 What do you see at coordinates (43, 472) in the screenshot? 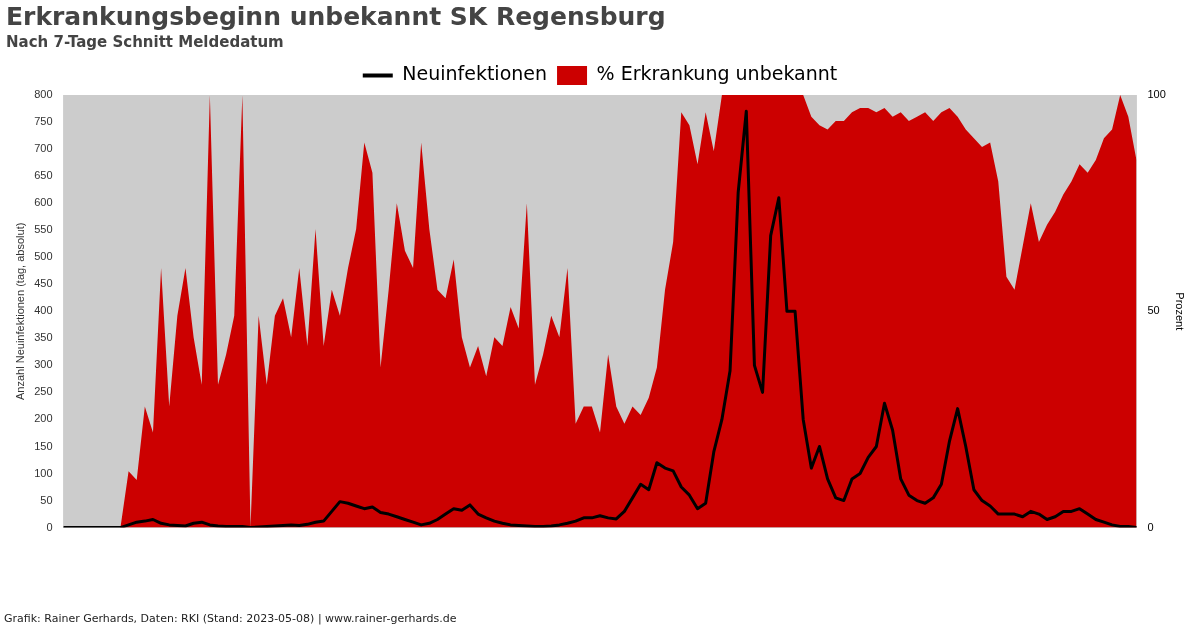
I see `y-tick-label: 100` at bounding box center [43, 472].